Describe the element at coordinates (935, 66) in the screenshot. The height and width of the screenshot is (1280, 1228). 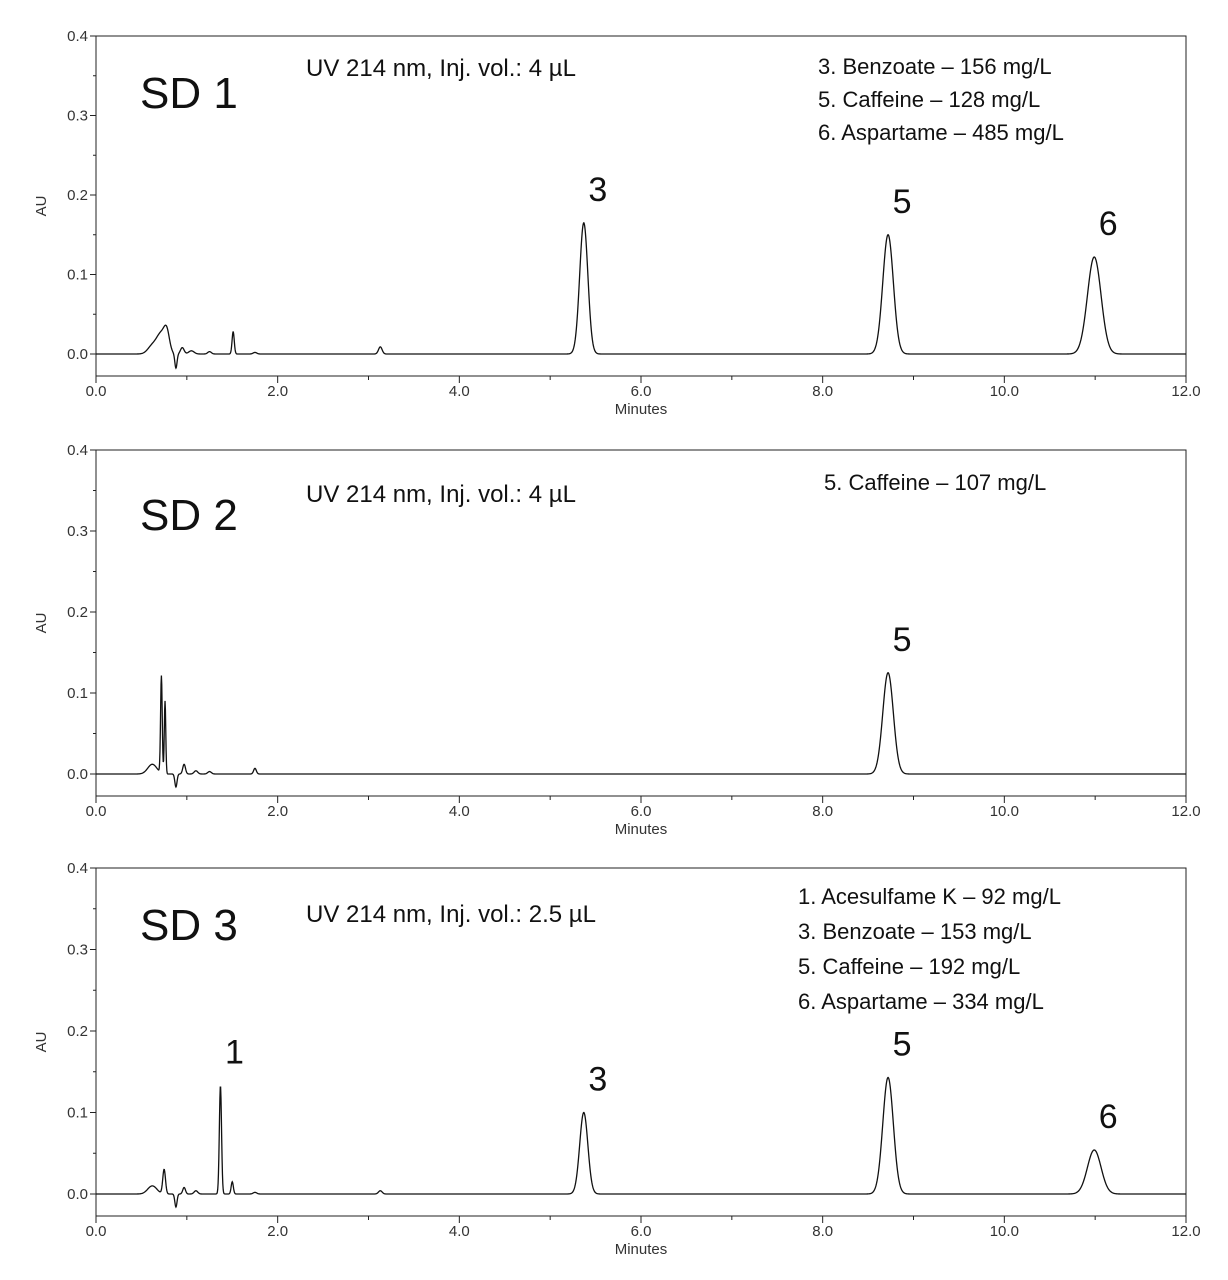
I see `legend-entry: 3. Benzoate – 156 mg/L` at that location.